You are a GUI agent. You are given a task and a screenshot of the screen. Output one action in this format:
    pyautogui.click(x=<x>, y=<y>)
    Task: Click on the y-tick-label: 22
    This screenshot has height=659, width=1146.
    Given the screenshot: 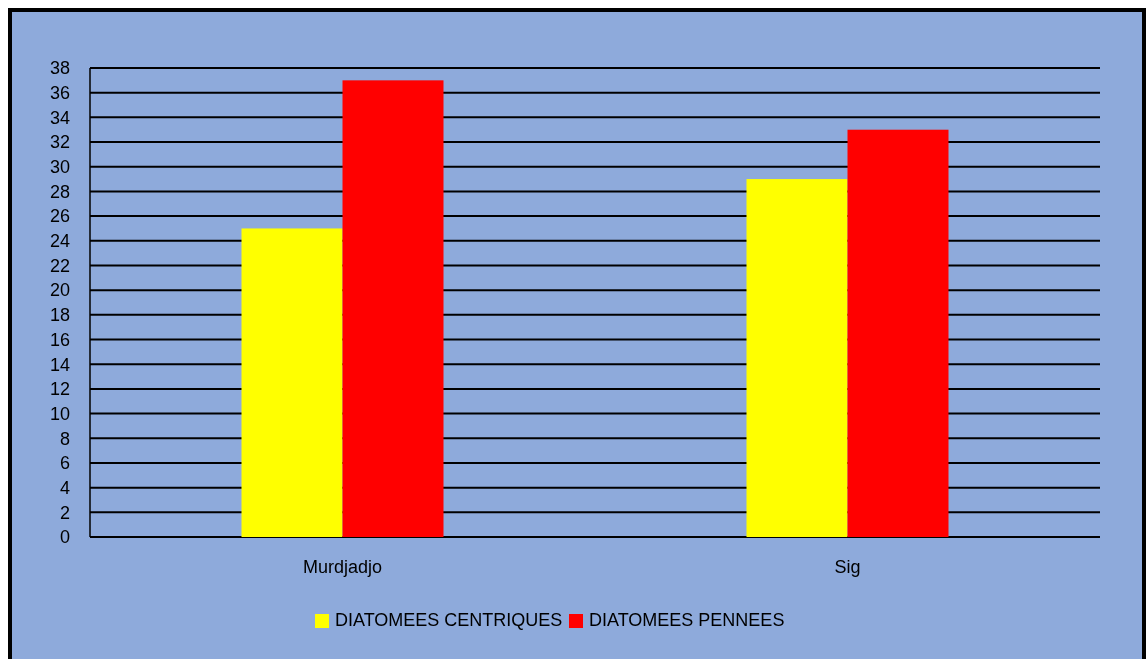 What is the action you would take?
    pyautogui.click(x=59, y=265)
    